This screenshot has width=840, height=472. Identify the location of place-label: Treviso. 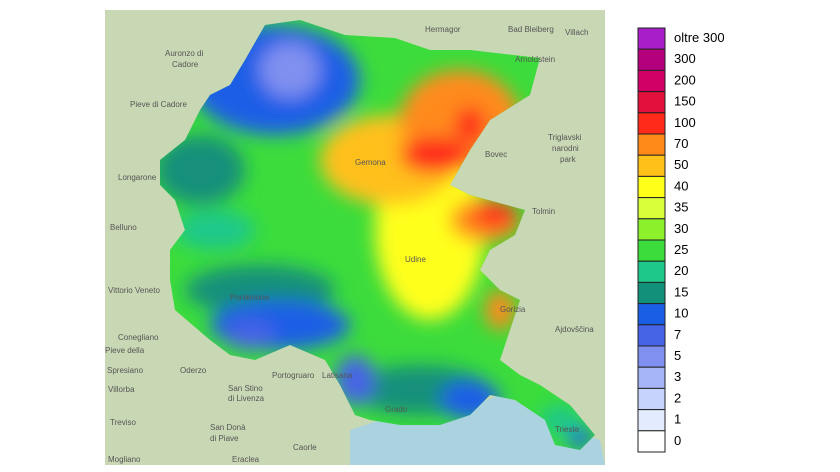
(123, 422).